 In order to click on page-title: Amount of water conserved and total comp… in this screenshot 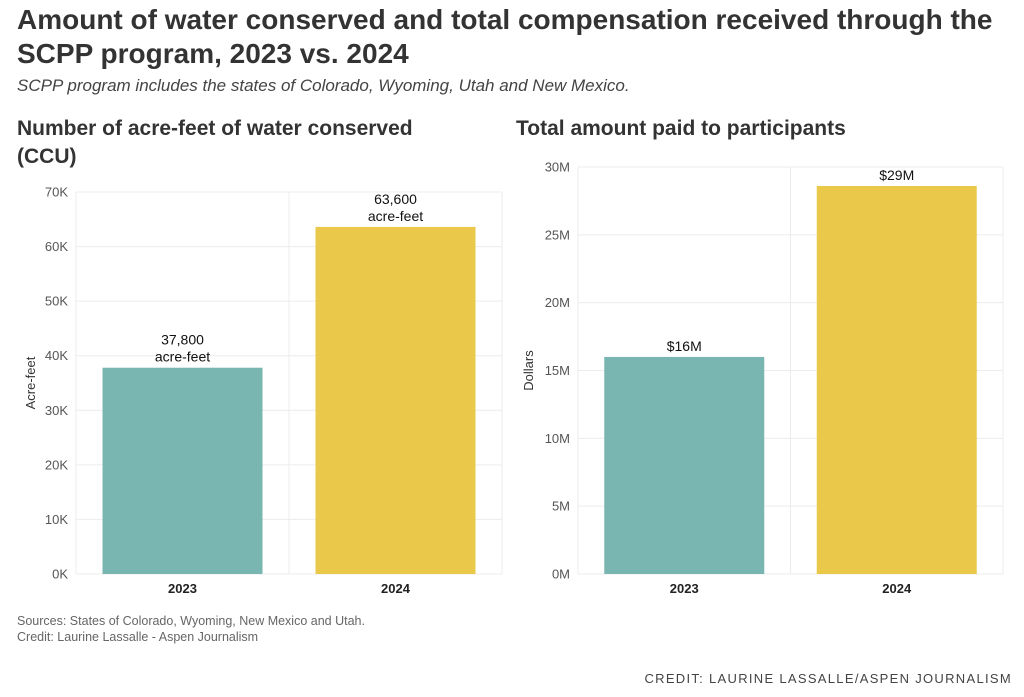, I will do `click(505, 36)`.